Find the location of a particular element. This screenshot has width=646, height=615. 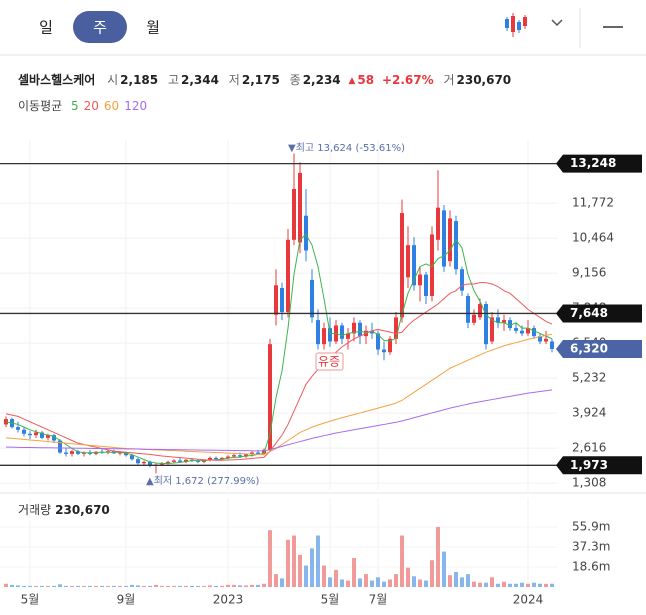

period-tabs: 일 주 월 is located at coordinates (99, 27).